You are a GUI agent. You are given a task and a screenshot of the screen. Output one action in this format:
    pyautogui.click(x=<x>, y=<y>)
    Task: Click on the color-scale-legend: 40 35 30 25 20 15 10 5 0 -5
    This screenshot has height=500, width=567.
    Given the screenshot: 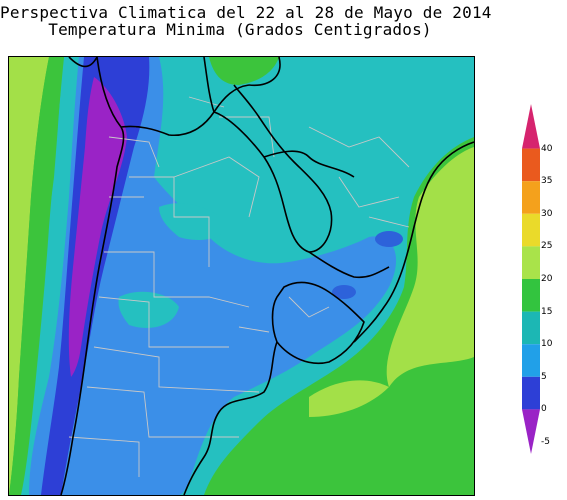 What is the action you would take?
    pyautogui.click(x=542, y=279)
    